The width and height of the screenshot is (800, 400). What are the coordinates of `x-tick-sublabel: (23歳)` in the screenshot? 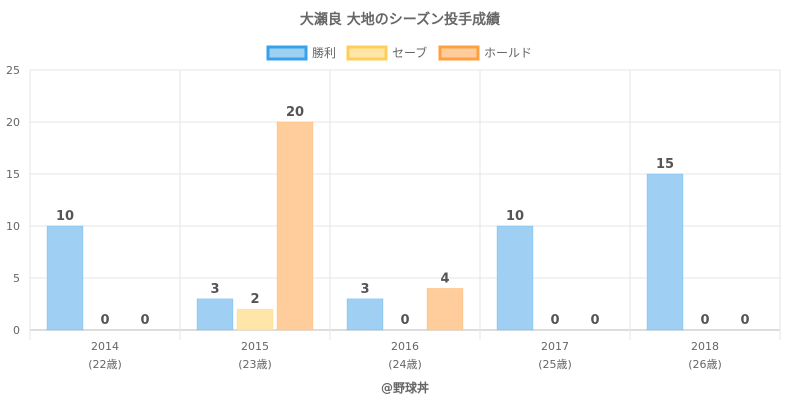 It's located at (255, 364).